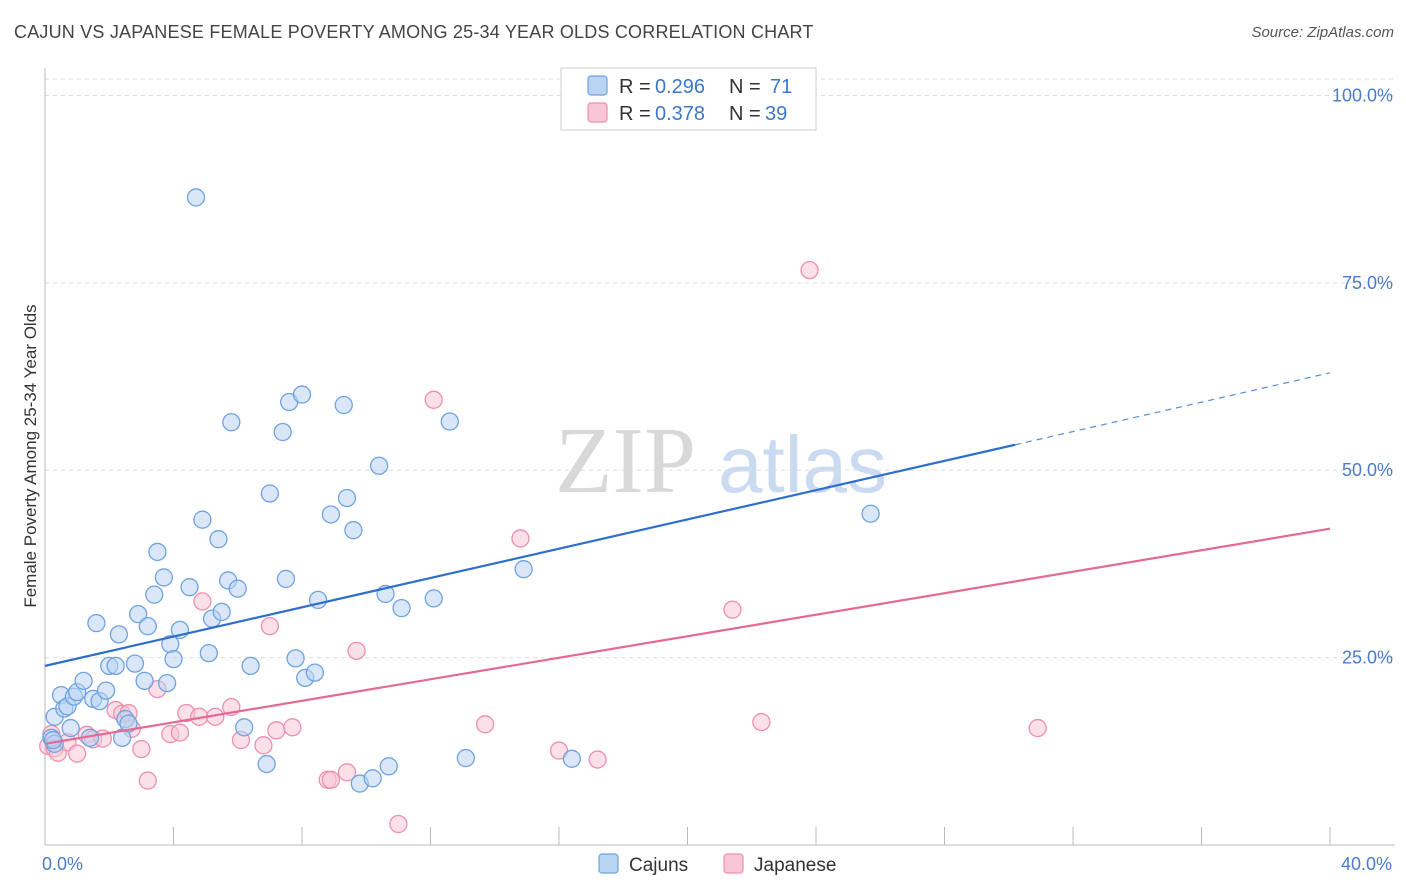 The image size is (1406, 892). I want to click on watermark-atlas: atlas, so click(802, 464).